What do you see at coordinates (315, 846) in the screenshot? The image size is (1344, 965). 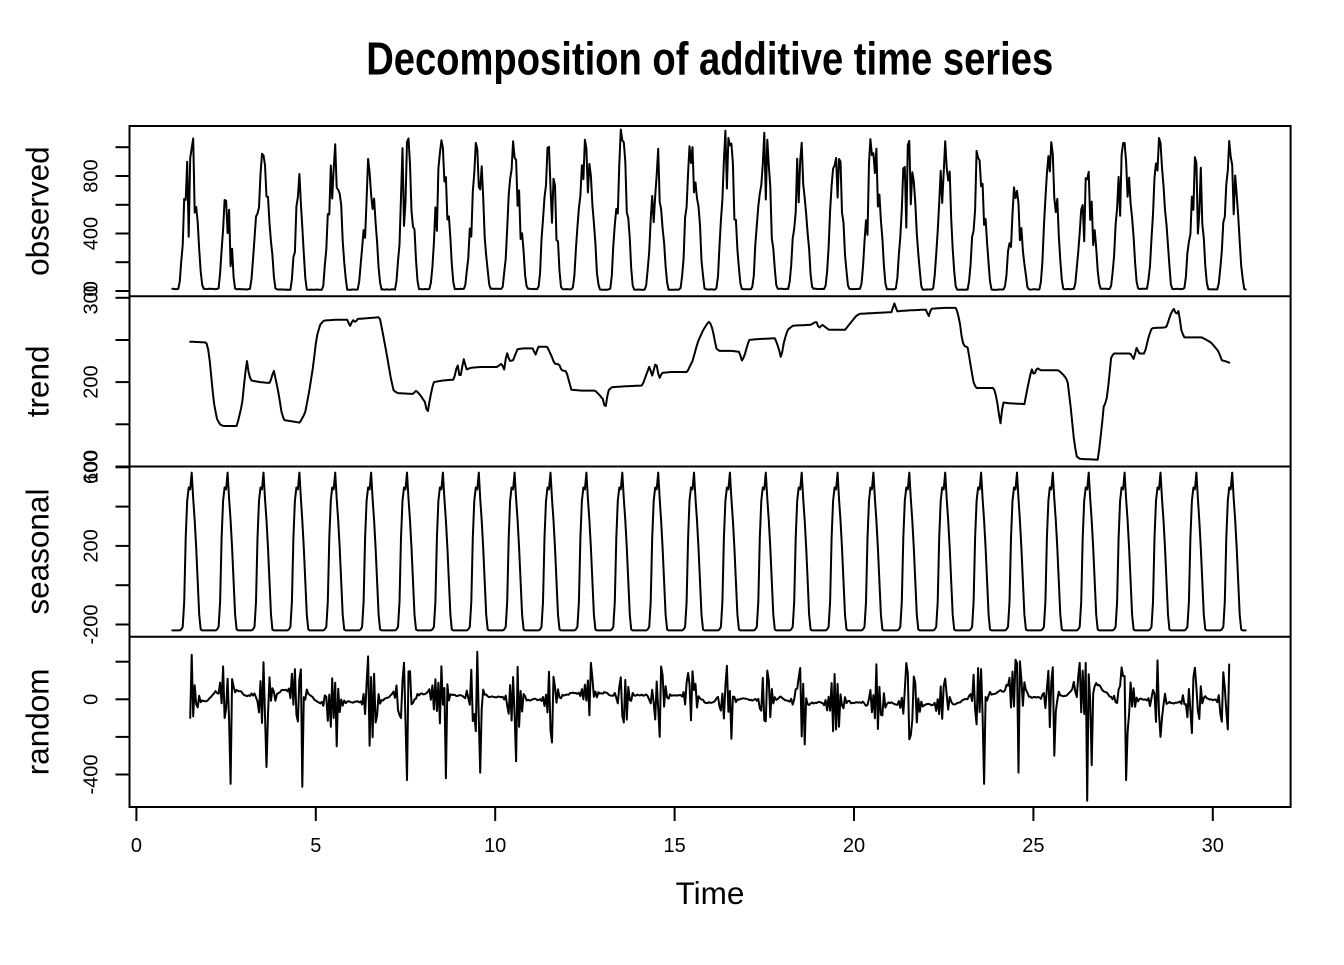 I see `svg-text: 5` at bounding box center [315, 846].